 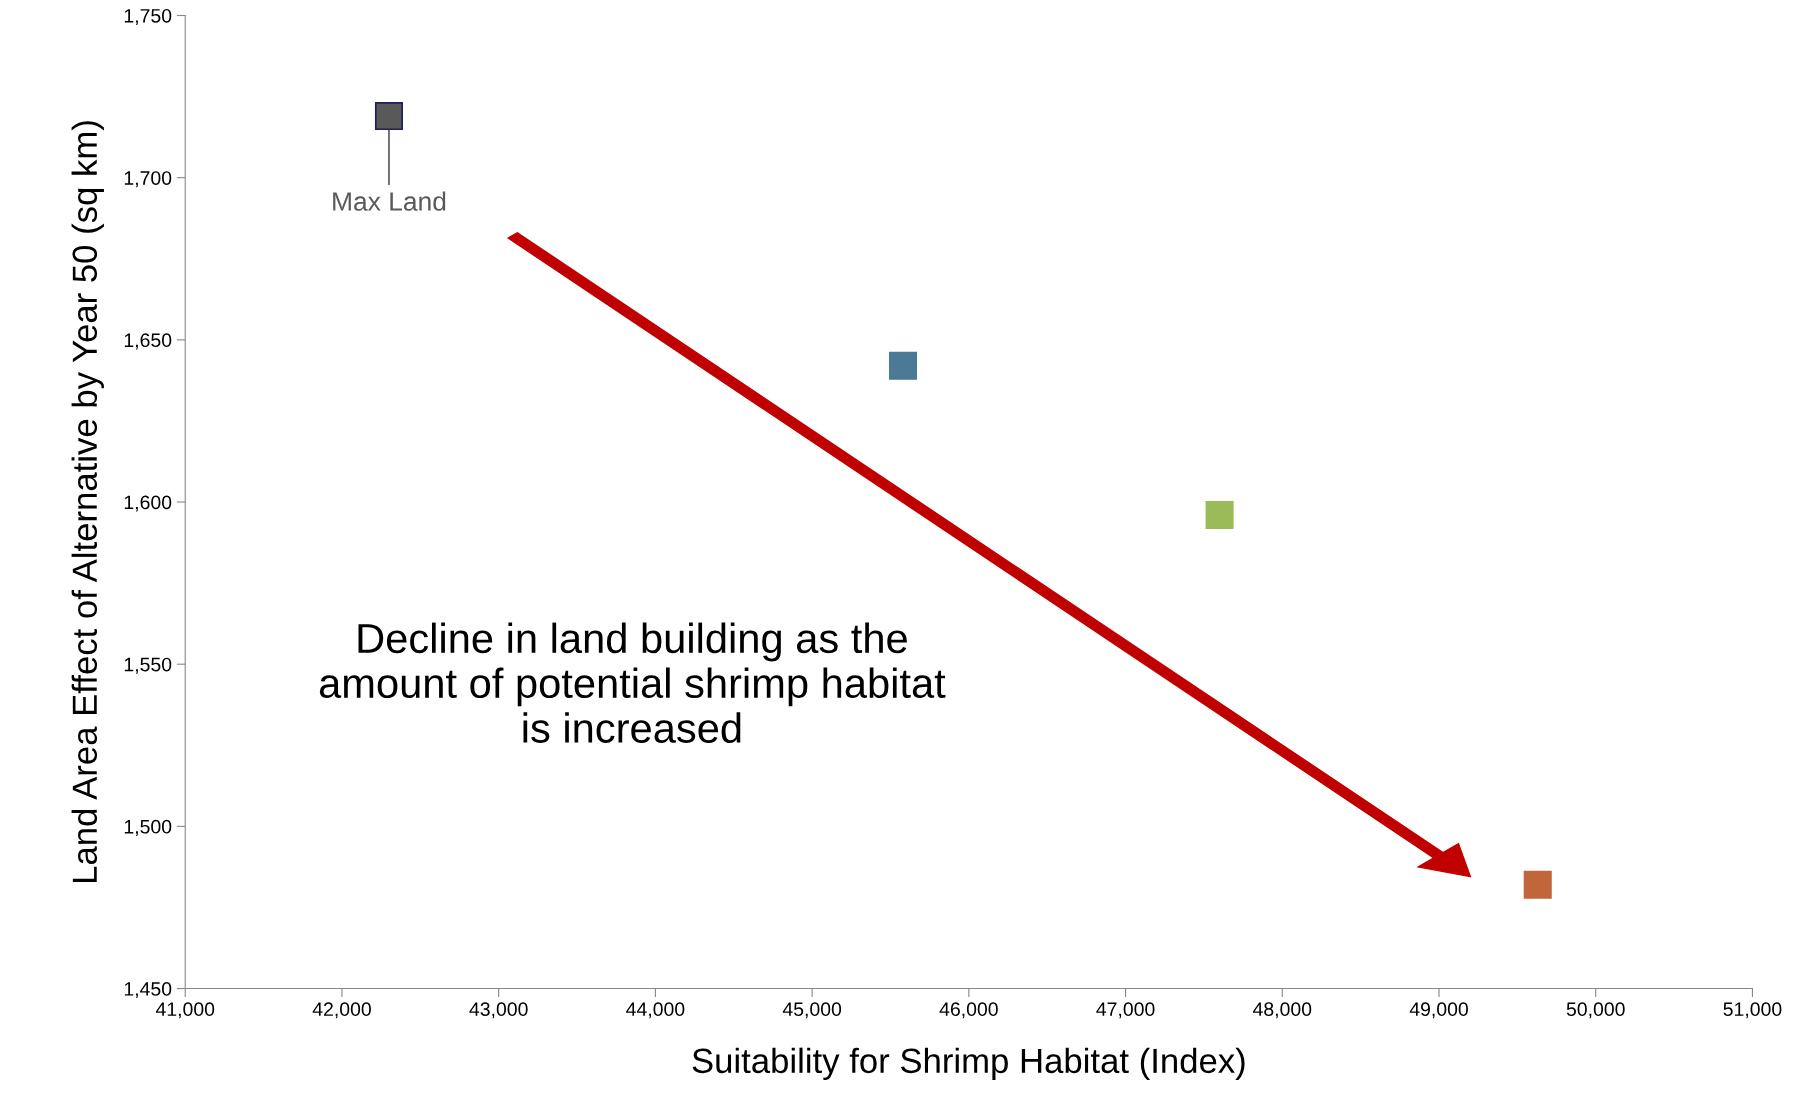 I want to click on x-tick-label: 51,000, so click(x=1752, y=1010).